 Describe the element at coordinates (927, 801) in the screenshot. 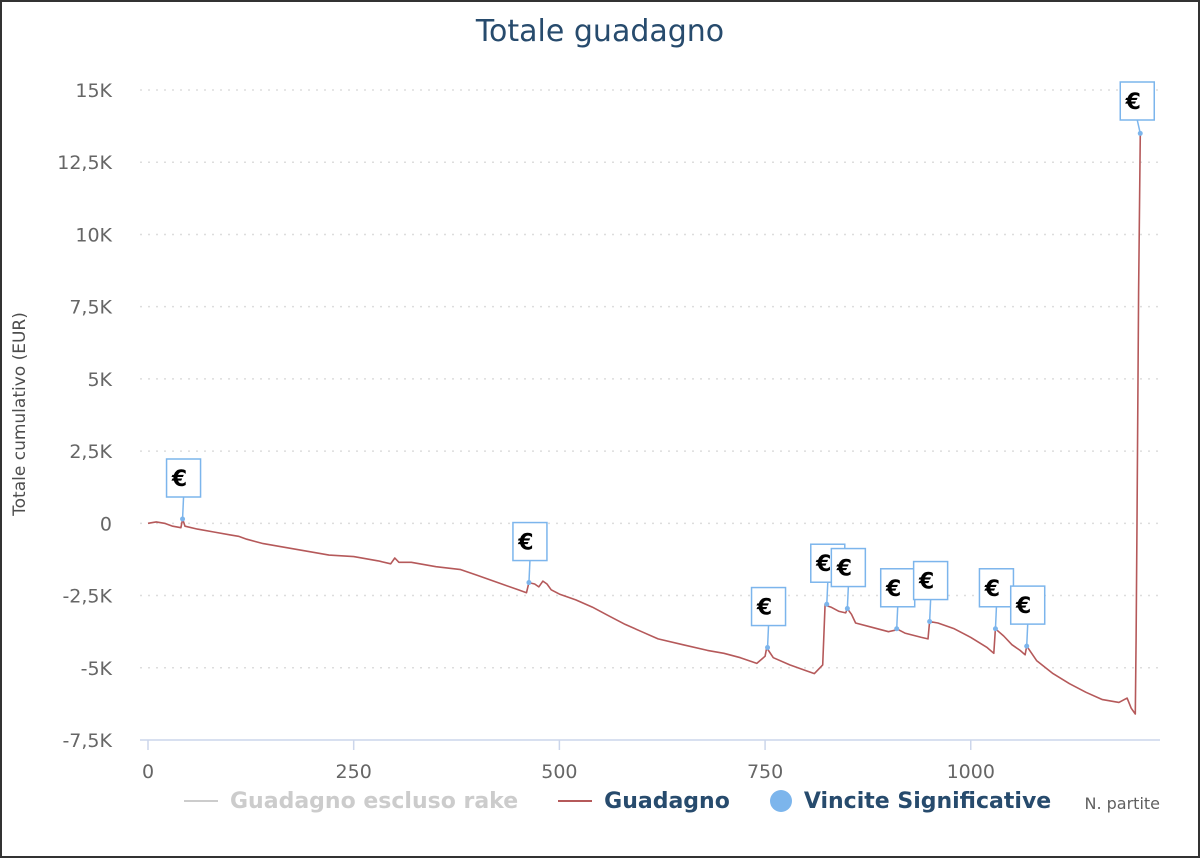

I see `legend-label: Vincite Significative` at that location.